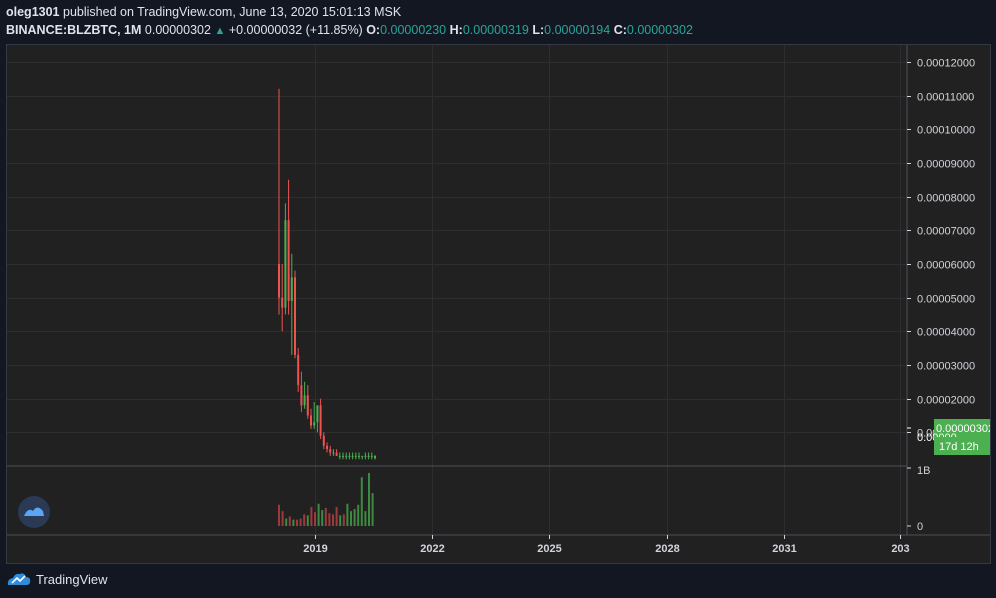 This screenshot has width=996, height=598. I want to click on high-value: 0.00000319, so click(495, 30).